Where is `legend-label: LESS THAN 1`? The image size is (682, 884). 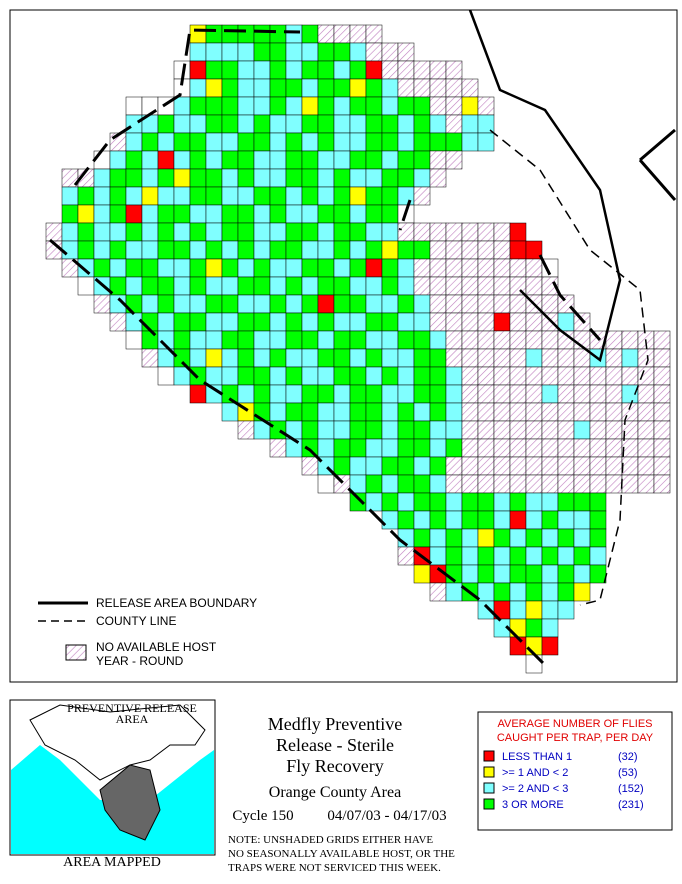
legend-label: LESS THAN 1 is located at coordinates (537, 757).